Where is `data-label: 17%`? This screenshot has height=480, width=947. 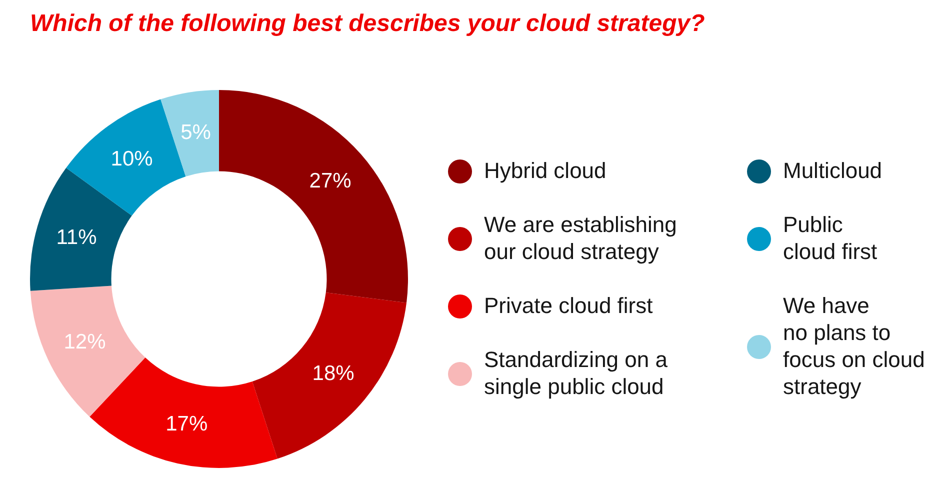
data-label: 17% is located at coordinates (187, 424).